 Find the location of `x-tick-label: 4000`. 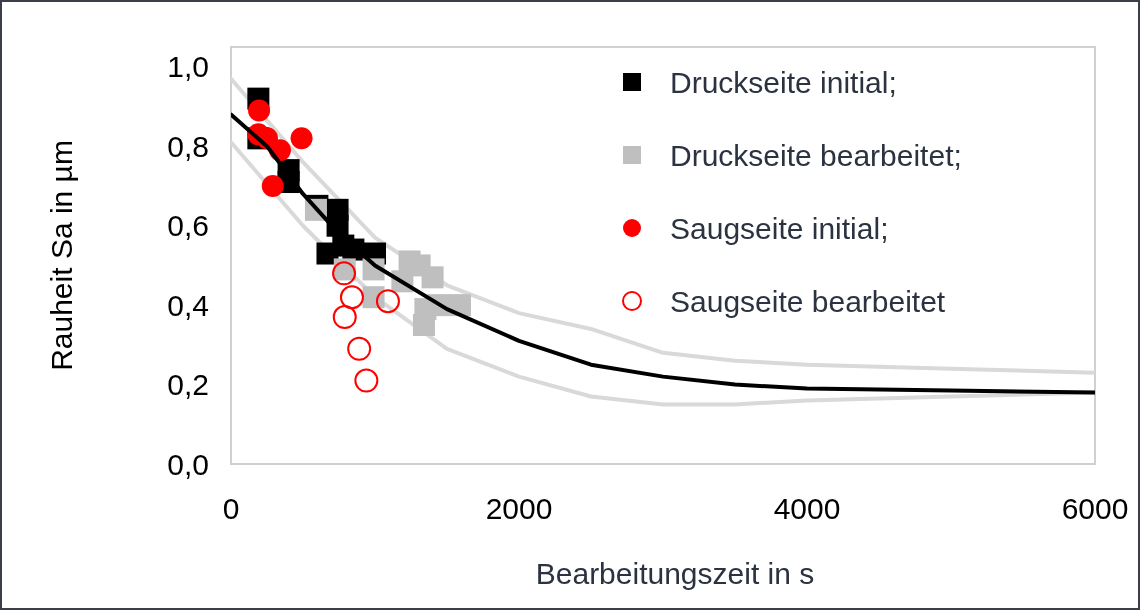

x-tick-label: 4000 is located at coordinates (807, 508).